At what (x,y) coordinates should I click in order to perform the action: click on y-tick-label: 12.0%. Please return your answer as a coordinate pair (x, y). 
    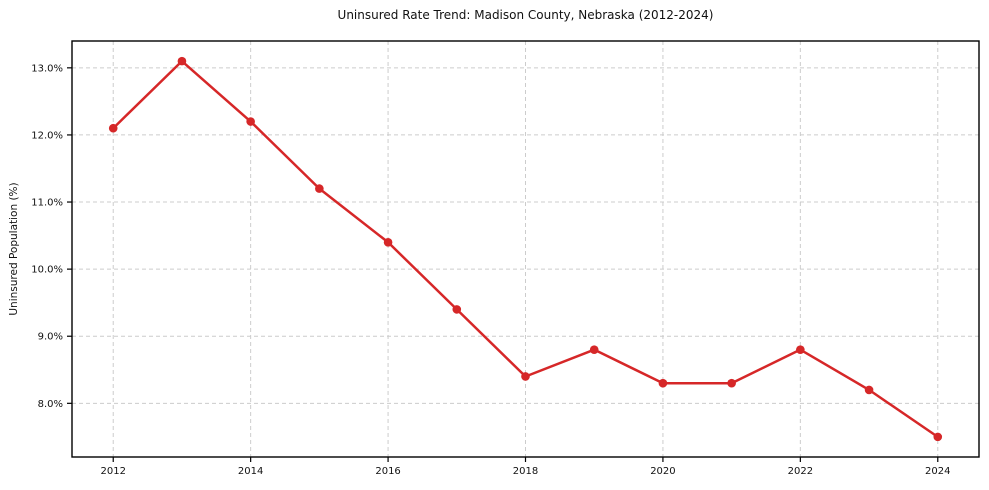
    Looking at the image, I should click on (47, 135).